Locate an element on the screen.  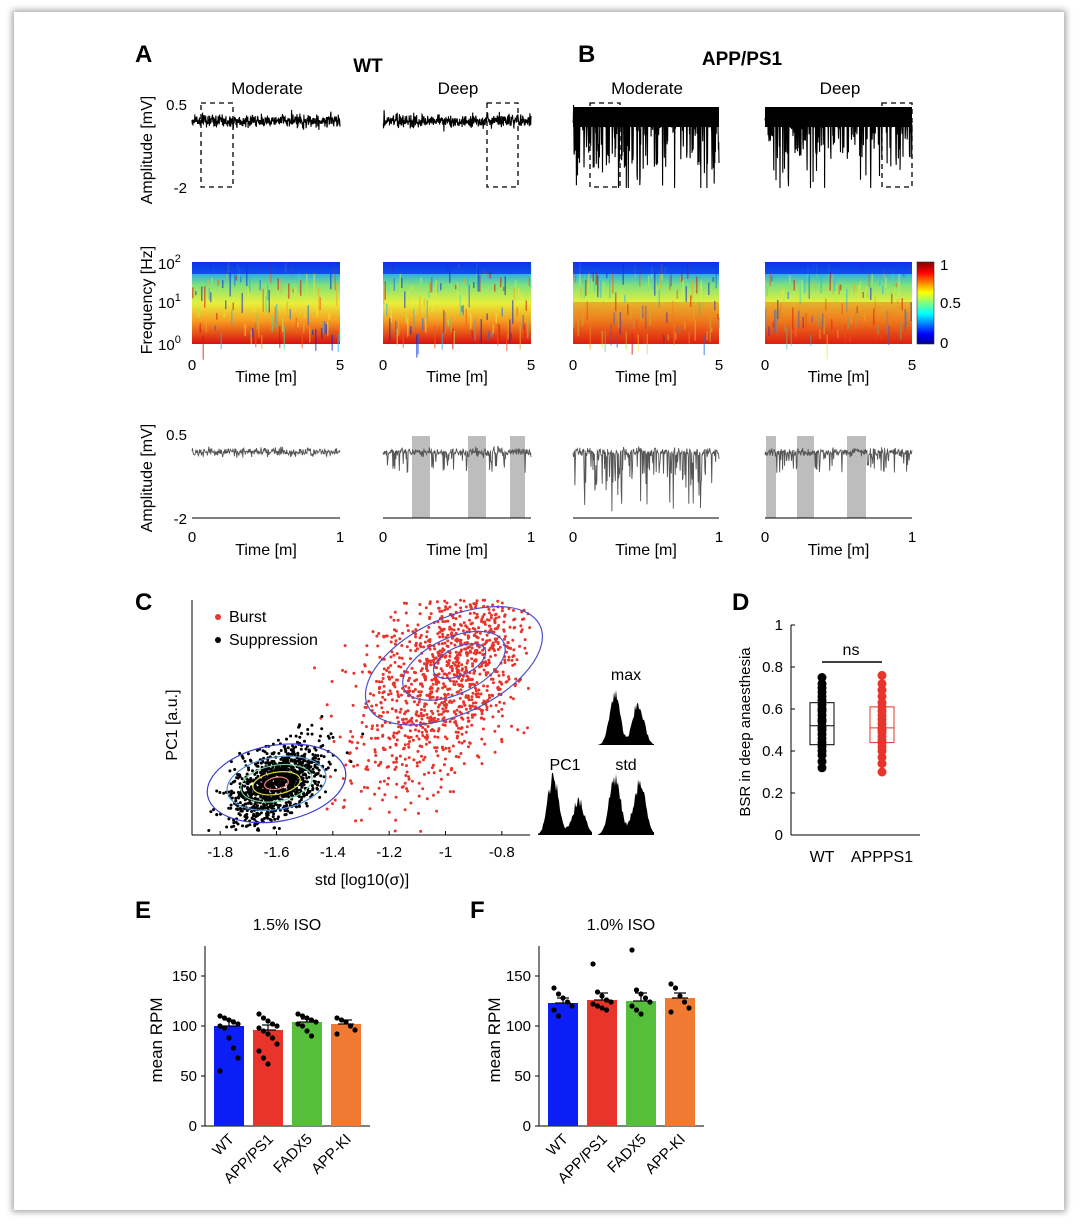
bar is located at coordinates (229, 1076).